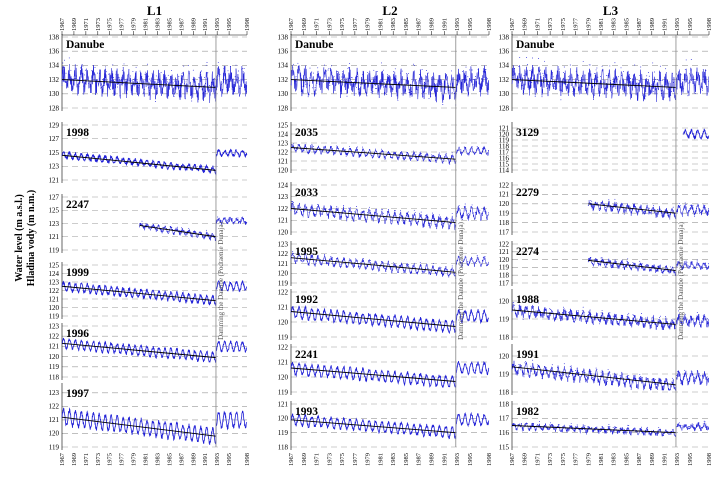 The height and width of the screenshot is (477, 720). I want to click on y-tick-label: 118, so click(504, 146).